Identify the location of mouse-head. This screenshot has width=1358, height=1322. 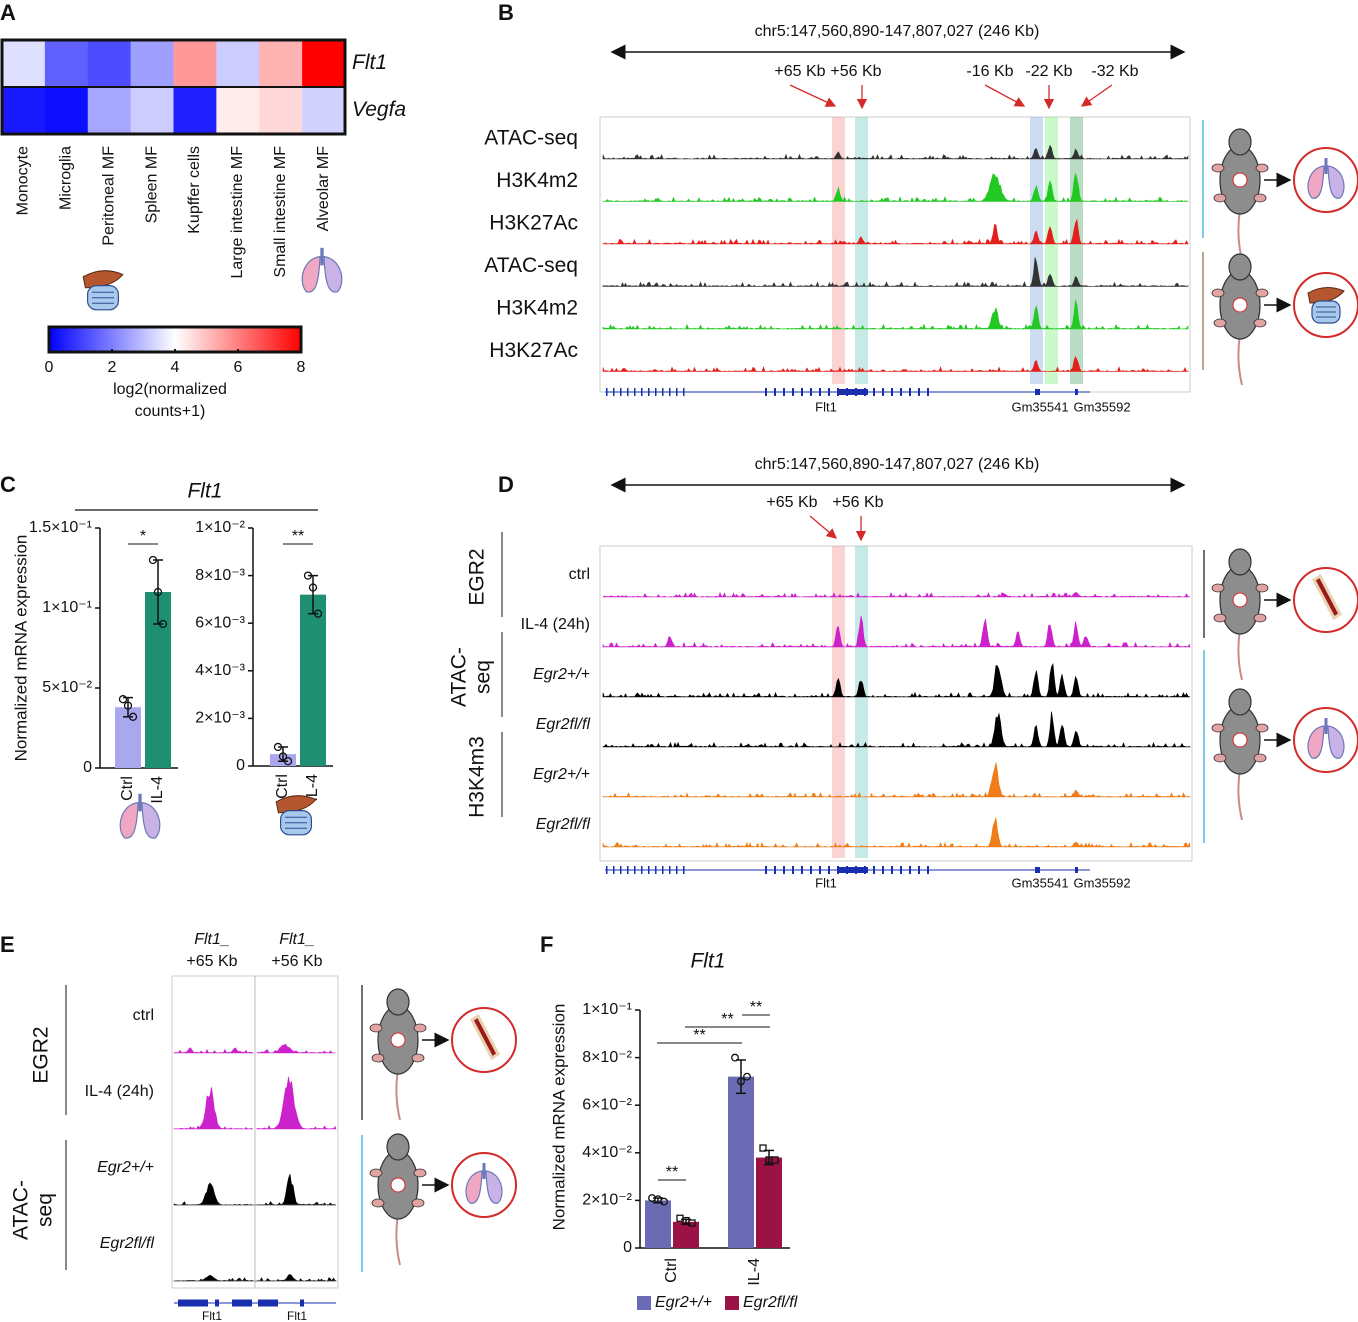
(1240, 267).